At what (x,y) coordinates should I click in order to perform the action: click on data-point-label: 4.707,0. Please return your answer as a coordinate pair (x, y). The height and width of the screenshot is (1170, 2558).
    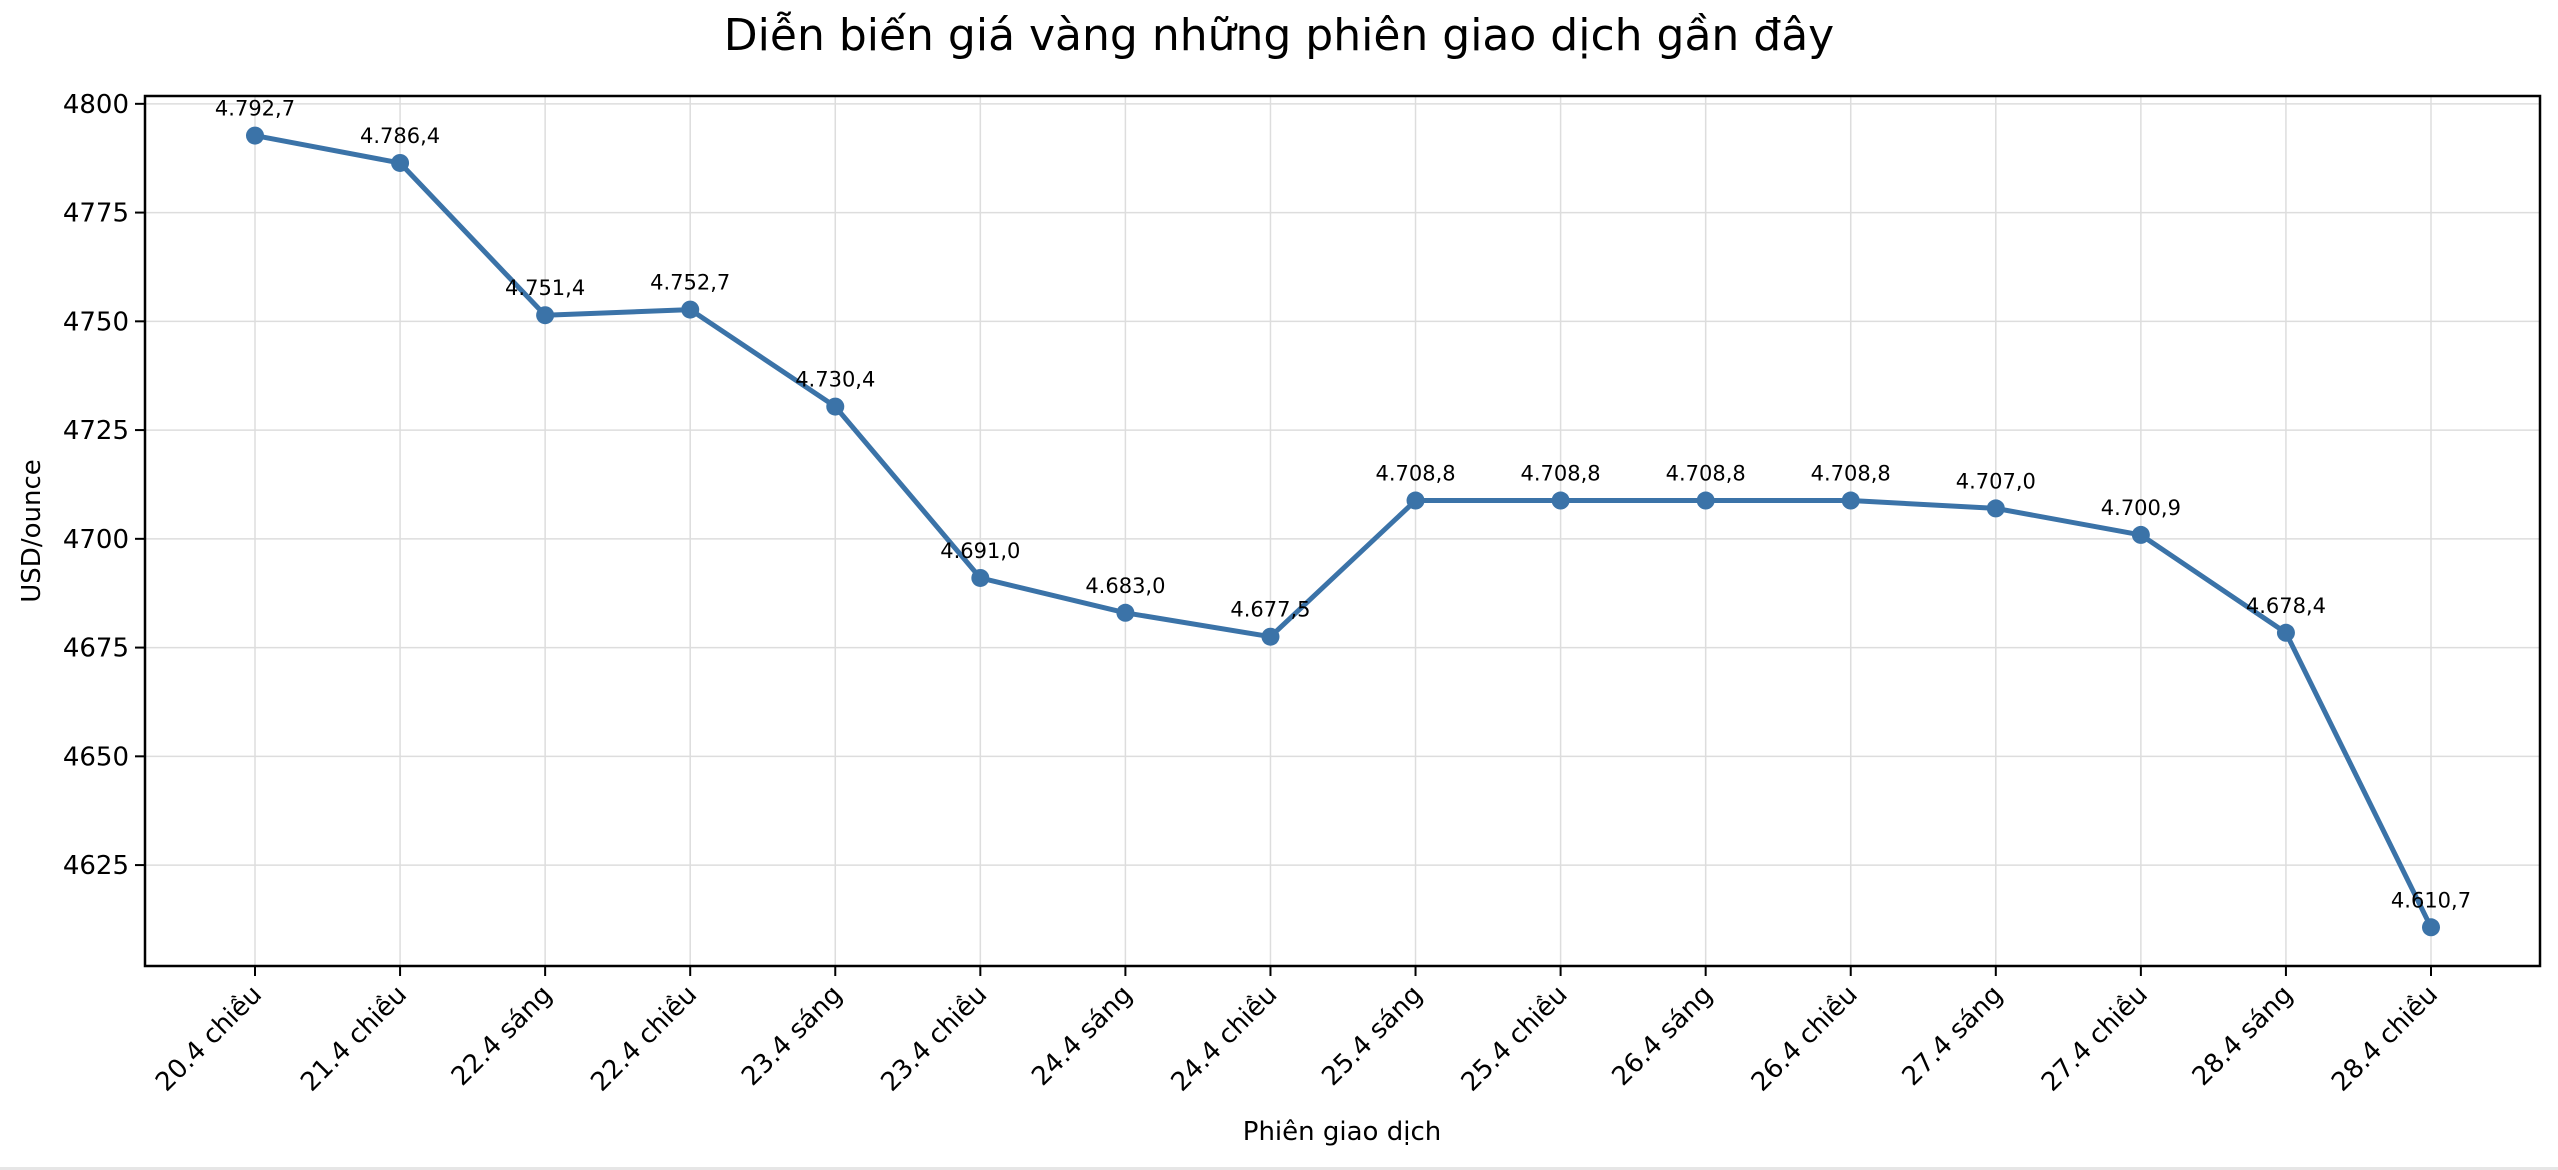
    Looking at the image, I should click on (1996, 481).